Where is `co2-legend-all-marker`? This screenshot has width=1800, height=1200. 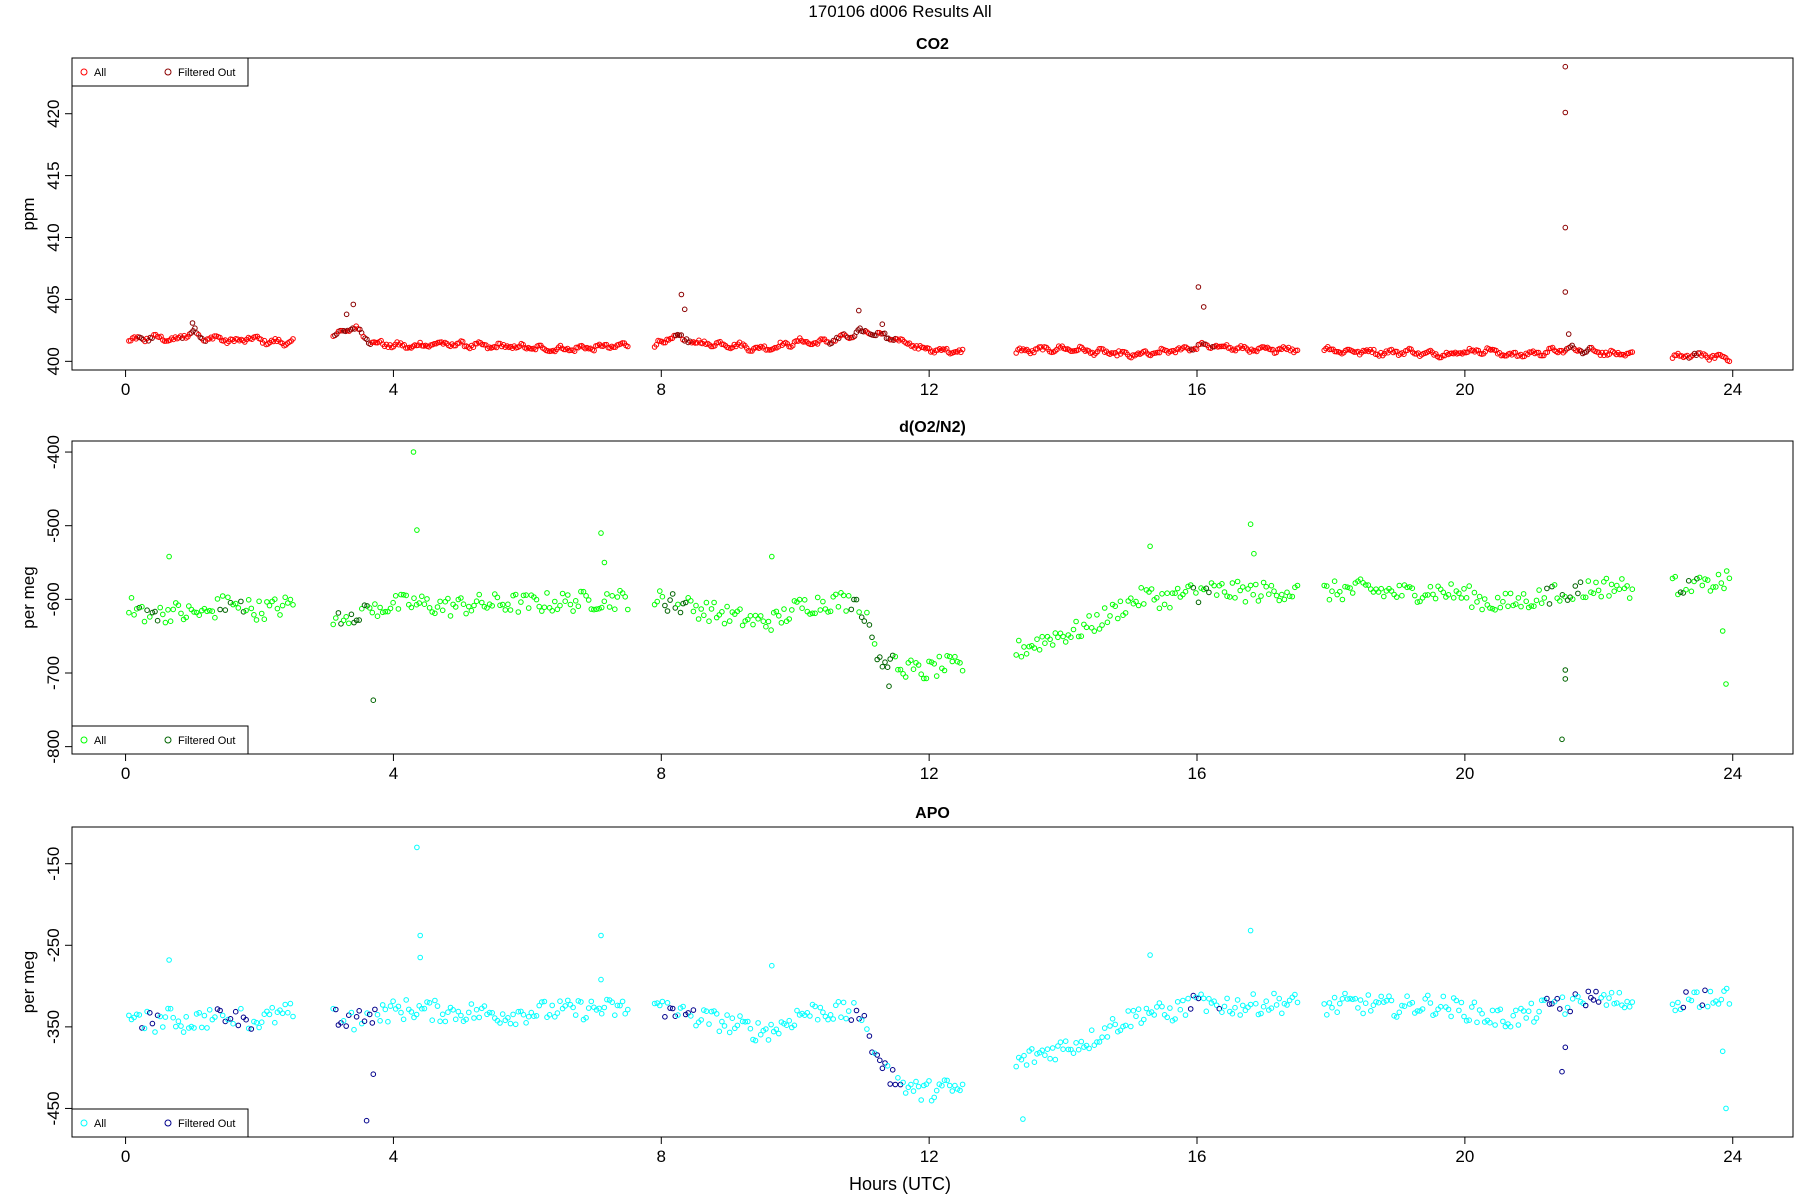 co2-legend-all-marker is located at coordinates (84, 72).